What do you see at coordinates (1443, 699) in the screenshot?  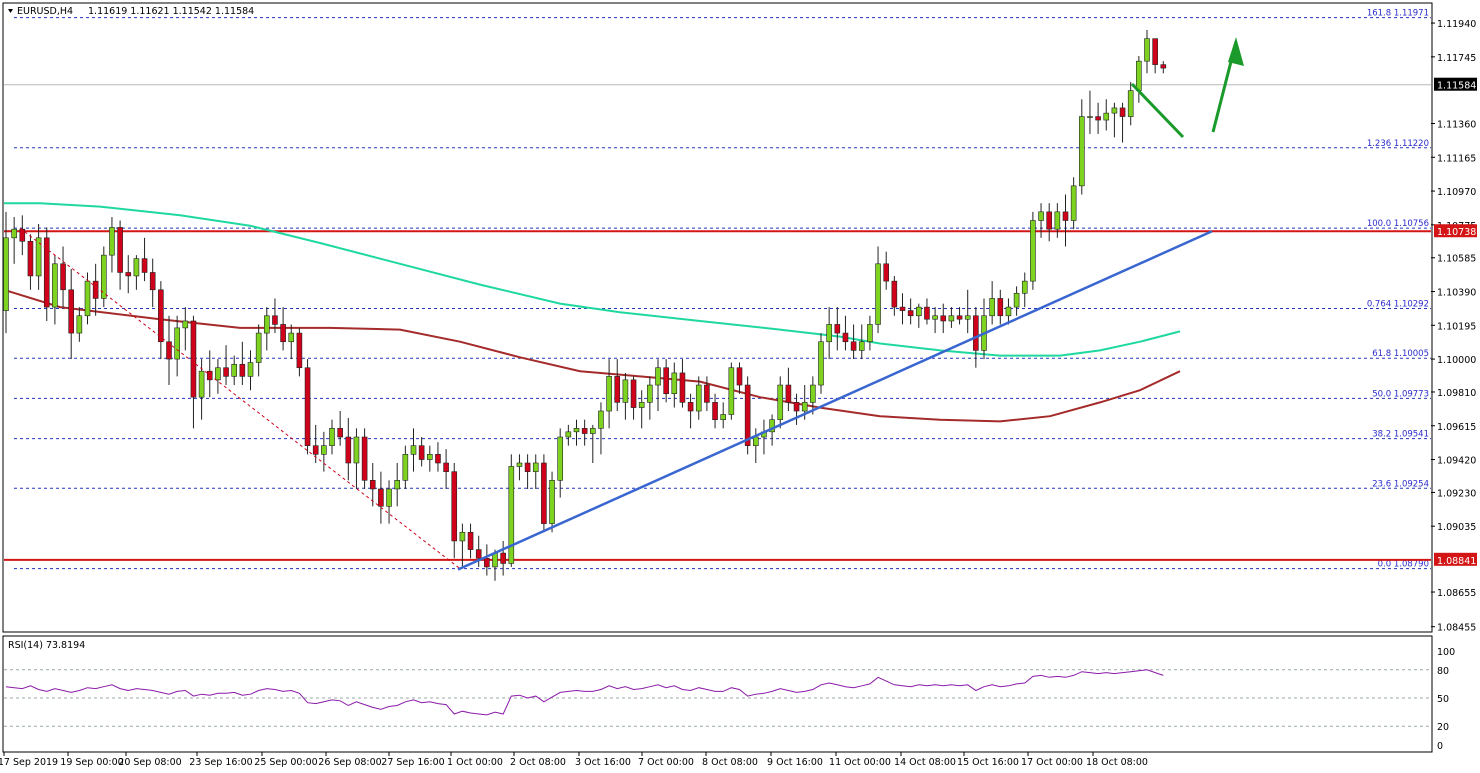 I see `rsi-axis-label: 50` at bounding box center [1443, 699].